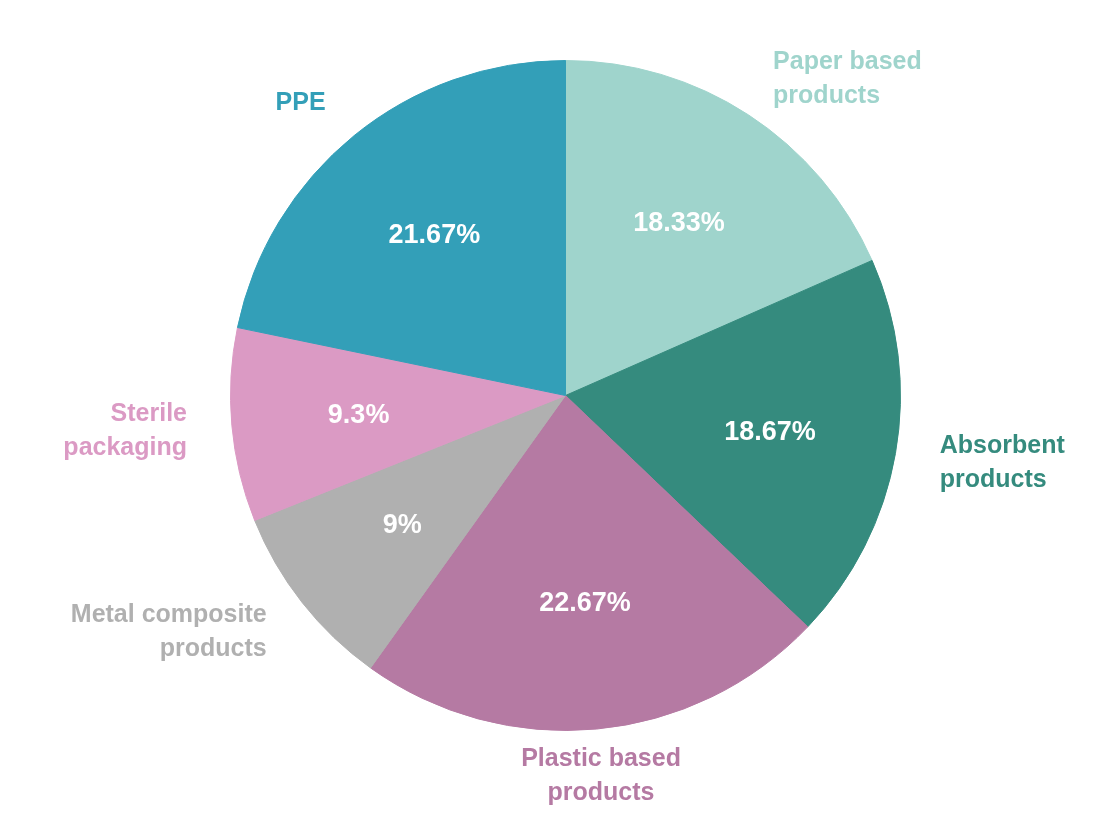  I want to click on slice-label: PPE, so click(300, 100).